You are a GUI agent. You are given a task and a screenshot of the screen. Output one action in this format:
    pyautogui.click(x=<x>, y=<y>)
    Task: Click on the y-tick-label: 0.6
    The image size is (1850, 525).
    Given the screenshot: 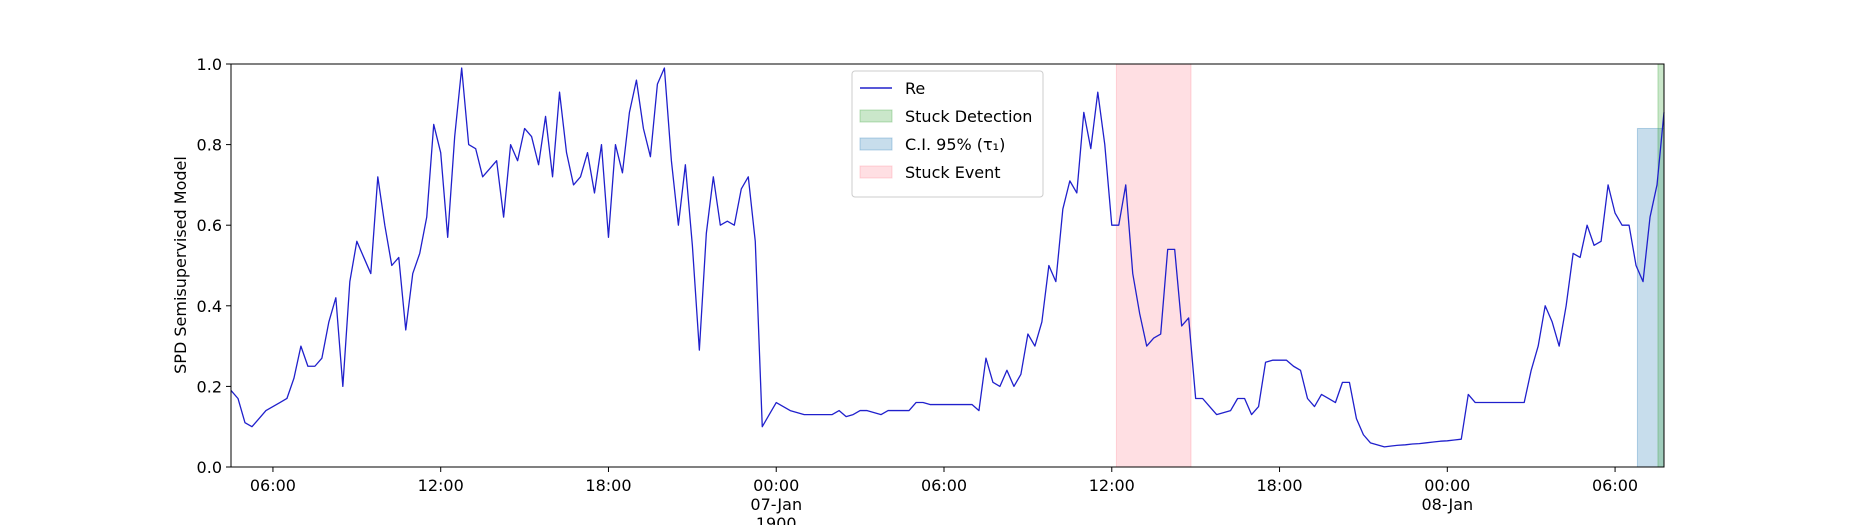 What is the action you would take?
    pyautogui.click(x=209, y=225)
    